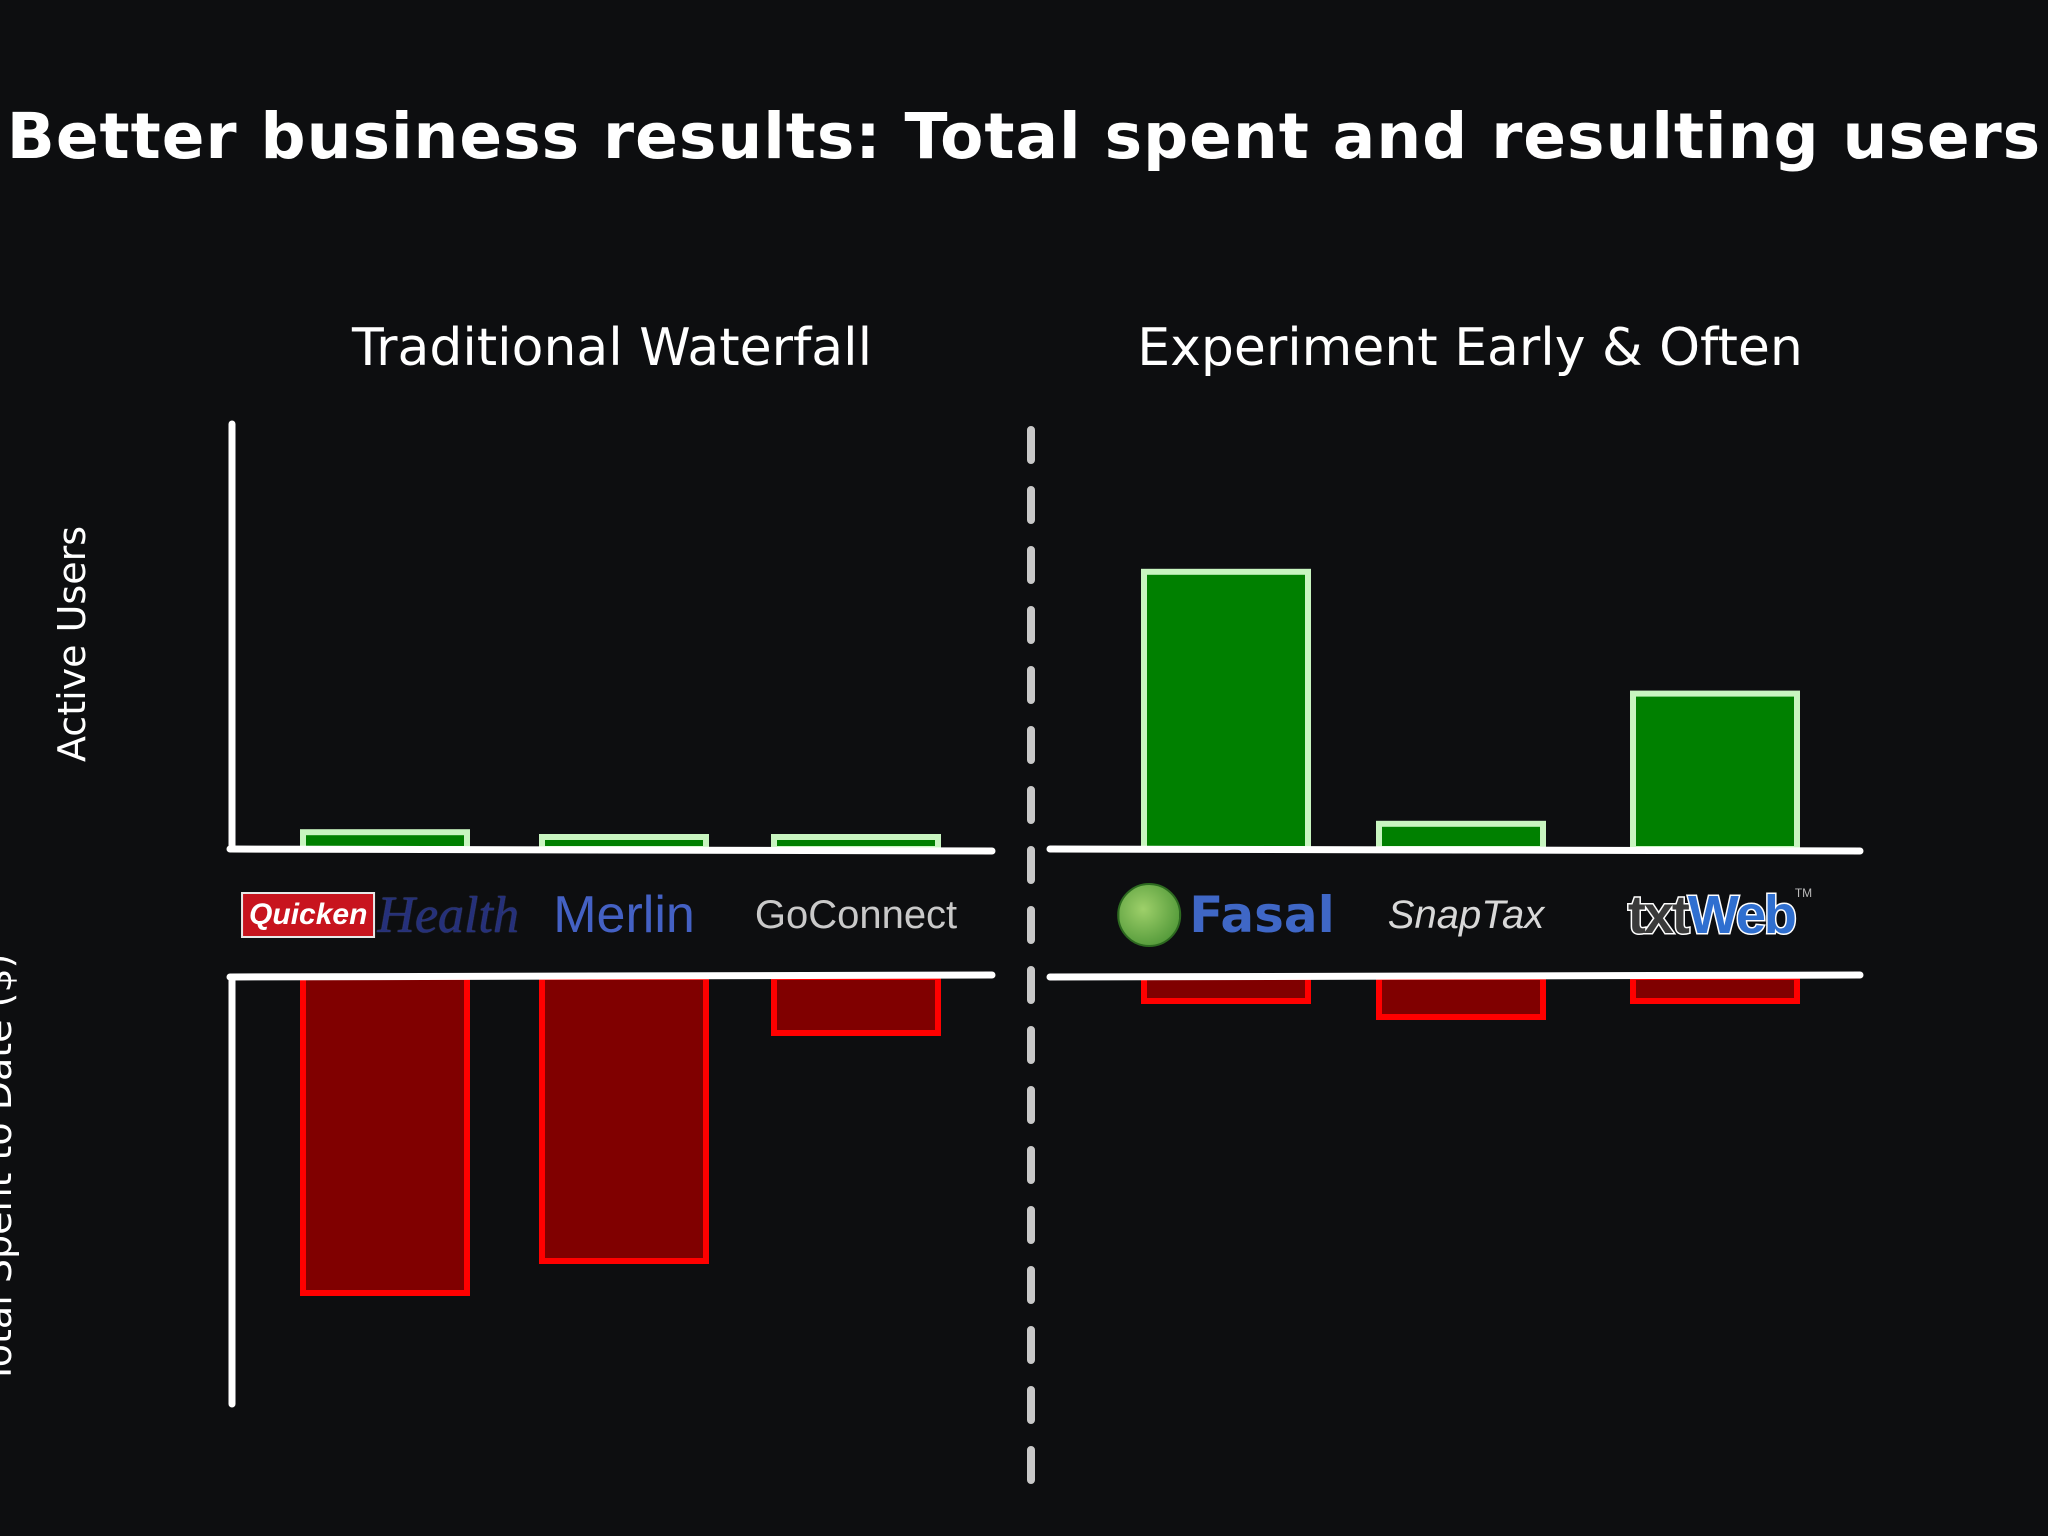 The image size is (2048, 1536). I want to click on brand-fasal: Fasal, so click(1226, 915).